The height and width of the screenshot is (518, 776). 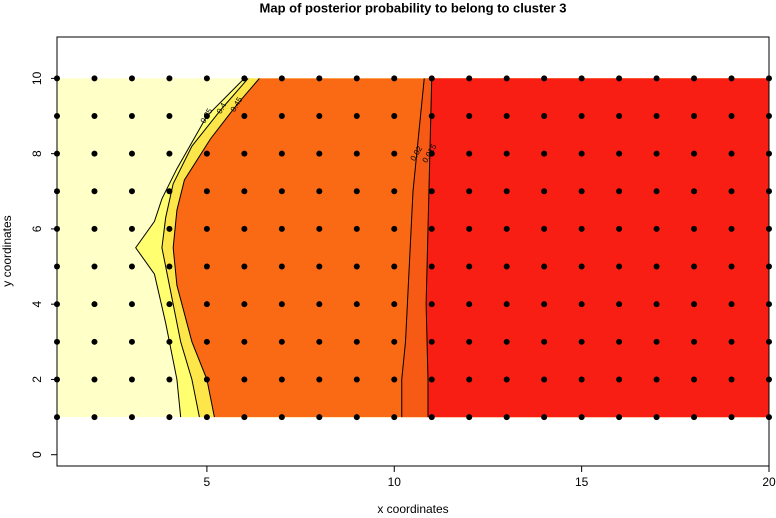 I want to click on y-tick-label: 8, so click(x=37, y=153).